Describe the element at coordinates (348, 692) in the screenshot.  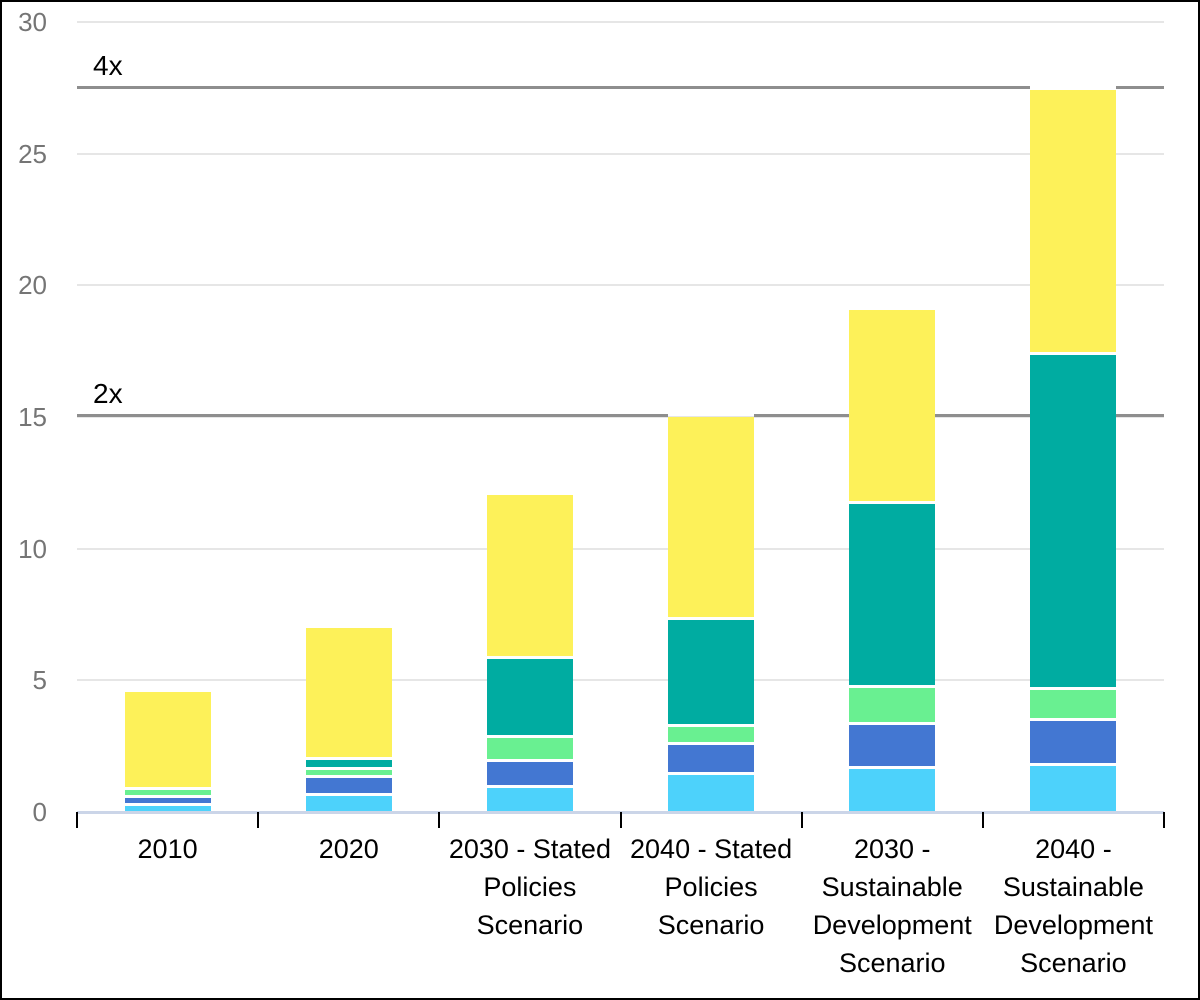
I see `bar-2020-segment-yellow` at that location.